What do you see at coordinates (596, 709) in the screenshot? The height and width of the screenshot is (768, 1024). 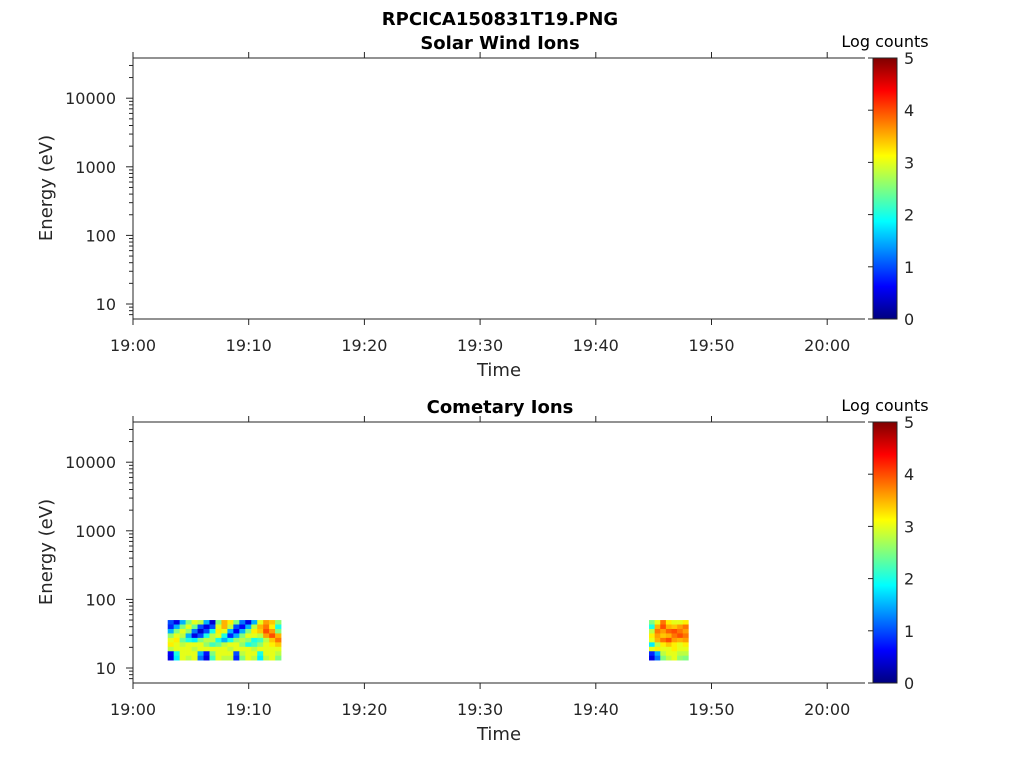 I see `cometary-x-tick-label: 19:40` at bounding box center [596, 709].